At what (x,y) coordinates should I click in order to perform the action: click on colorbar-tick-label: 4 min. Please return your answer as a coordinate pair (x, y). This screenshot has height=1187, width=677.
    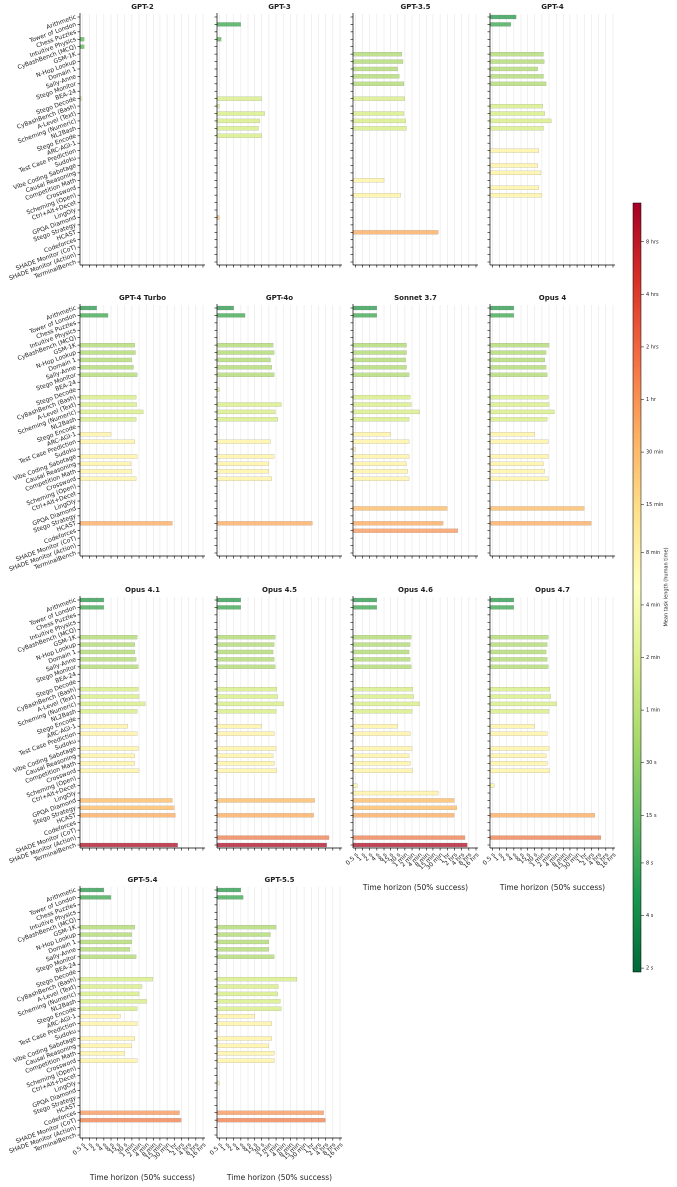
    Looking at the image, I should click on (653, 605).